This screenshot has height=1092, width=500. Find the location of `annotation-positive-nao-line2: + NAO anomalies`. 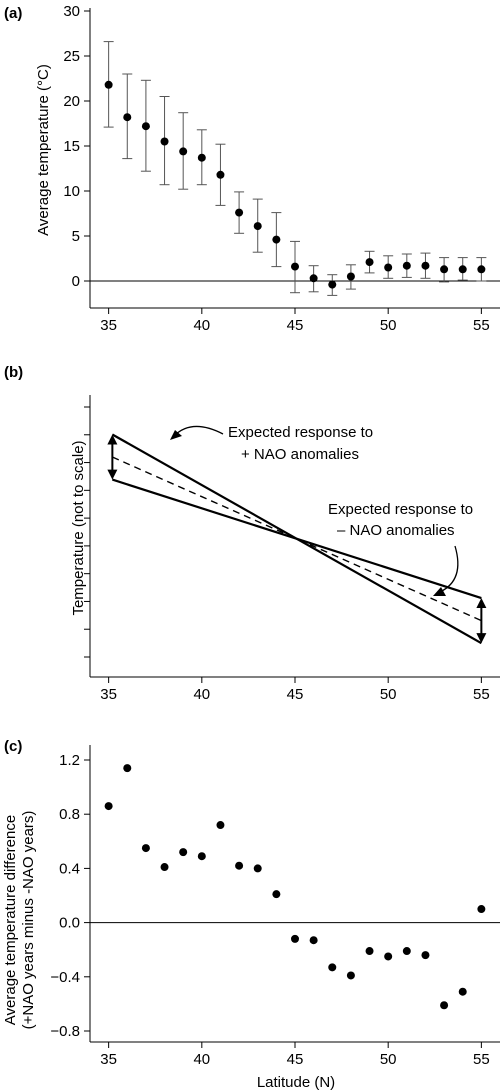

annotation-positive-nao-line2: + NAO anomalies is located at coordinates (300, 454).